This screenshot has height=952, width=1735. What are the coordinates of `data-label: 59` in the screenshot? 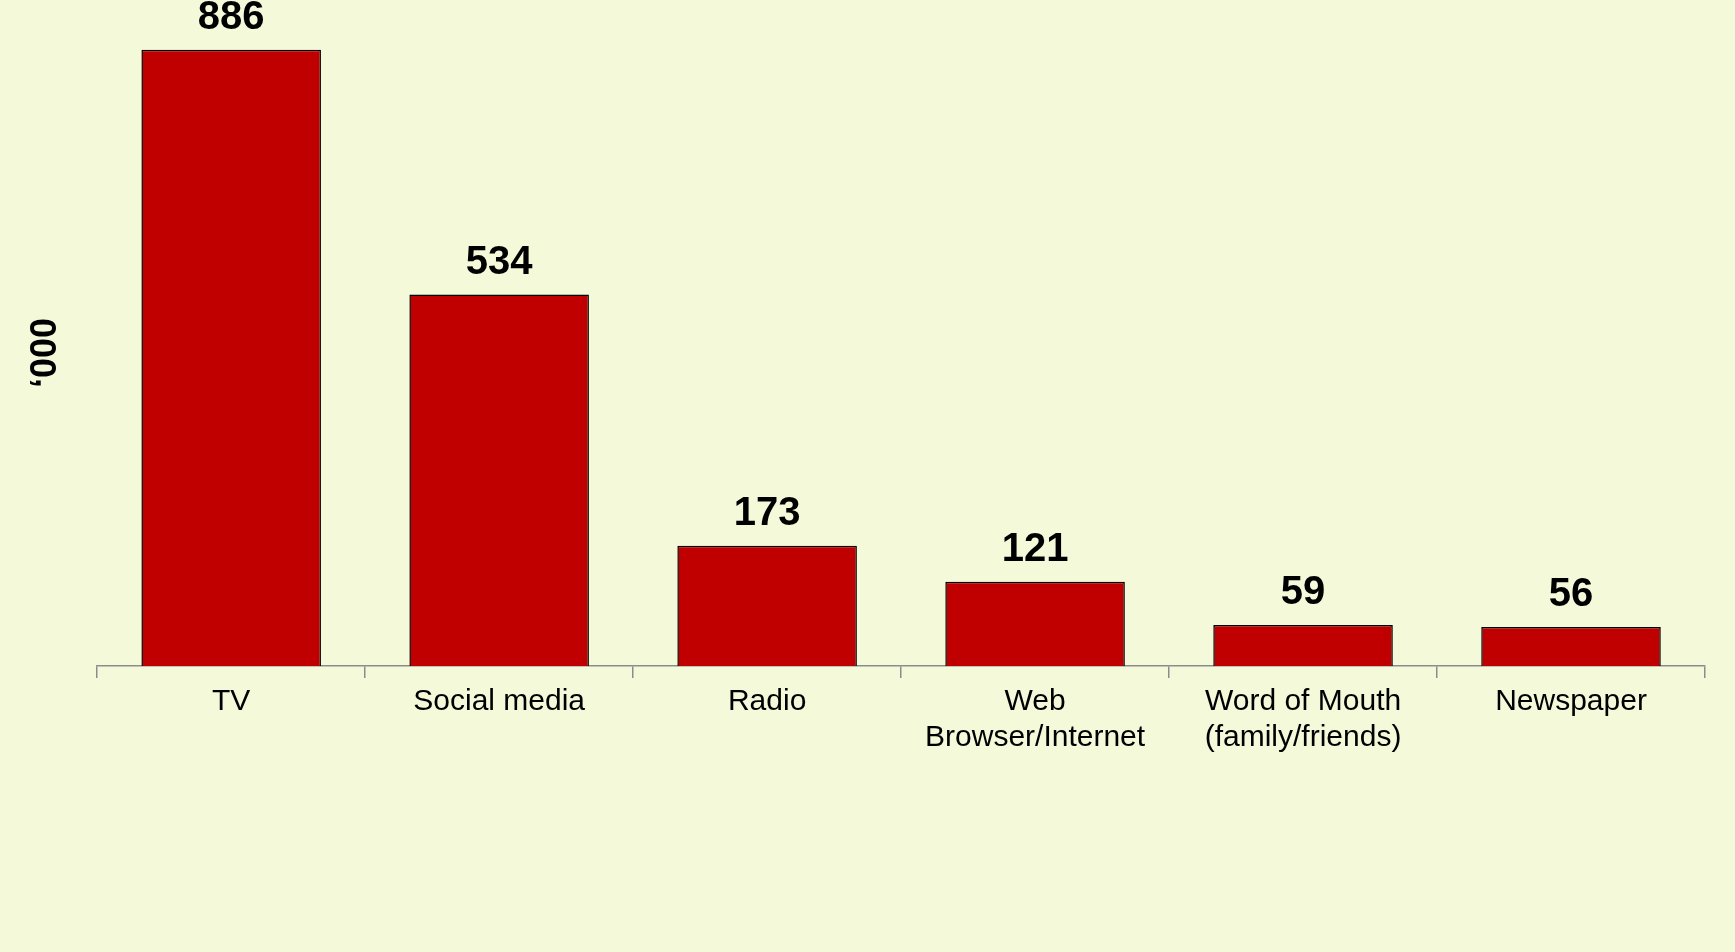 It's located at (1303, 589).